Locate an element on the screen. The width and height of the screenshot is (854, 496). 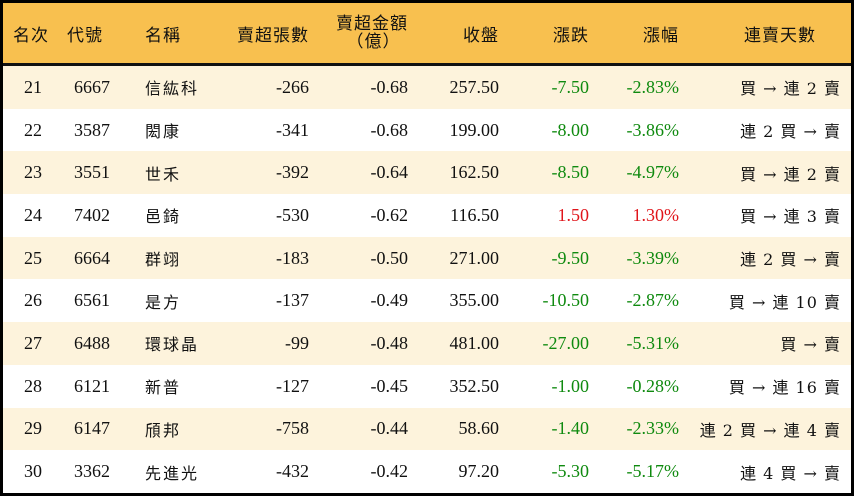
cell-rank: 26 is located at coordinates (33, 300).